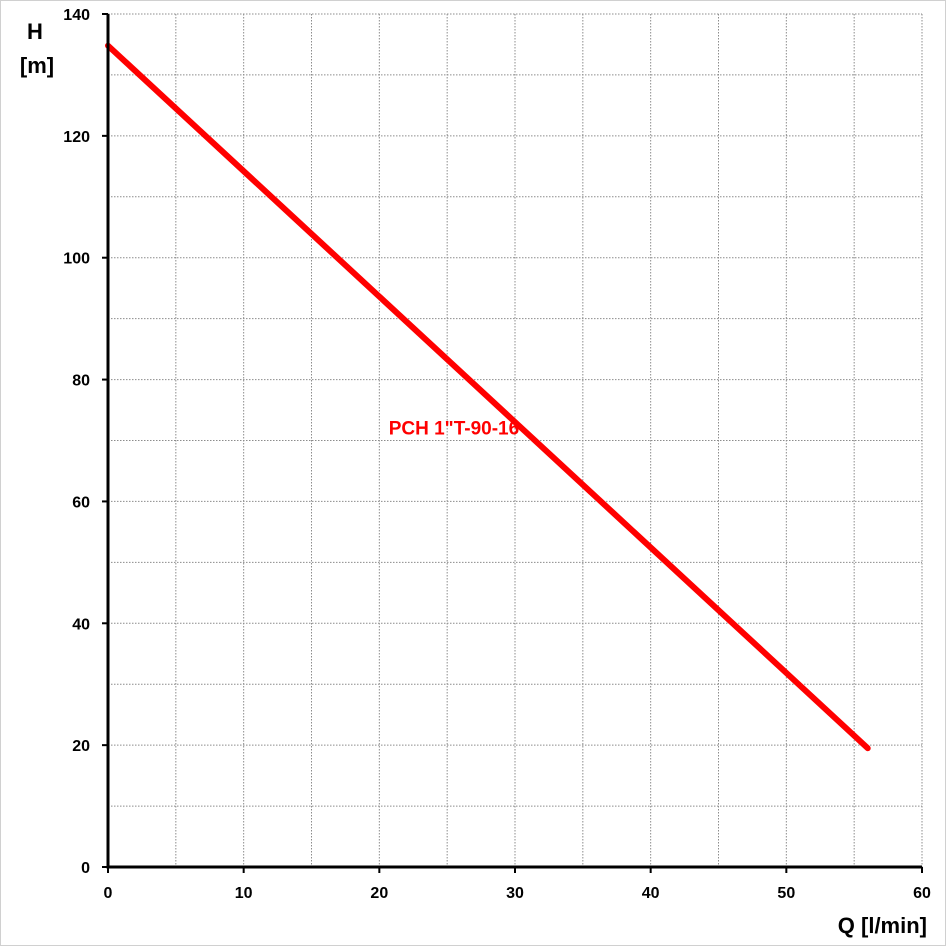 The image size is (946, 947). What do you see at coordinates (81, 381) in the screenshot?
I see `y-tick-label: 80` at bounding box center [81, 381].